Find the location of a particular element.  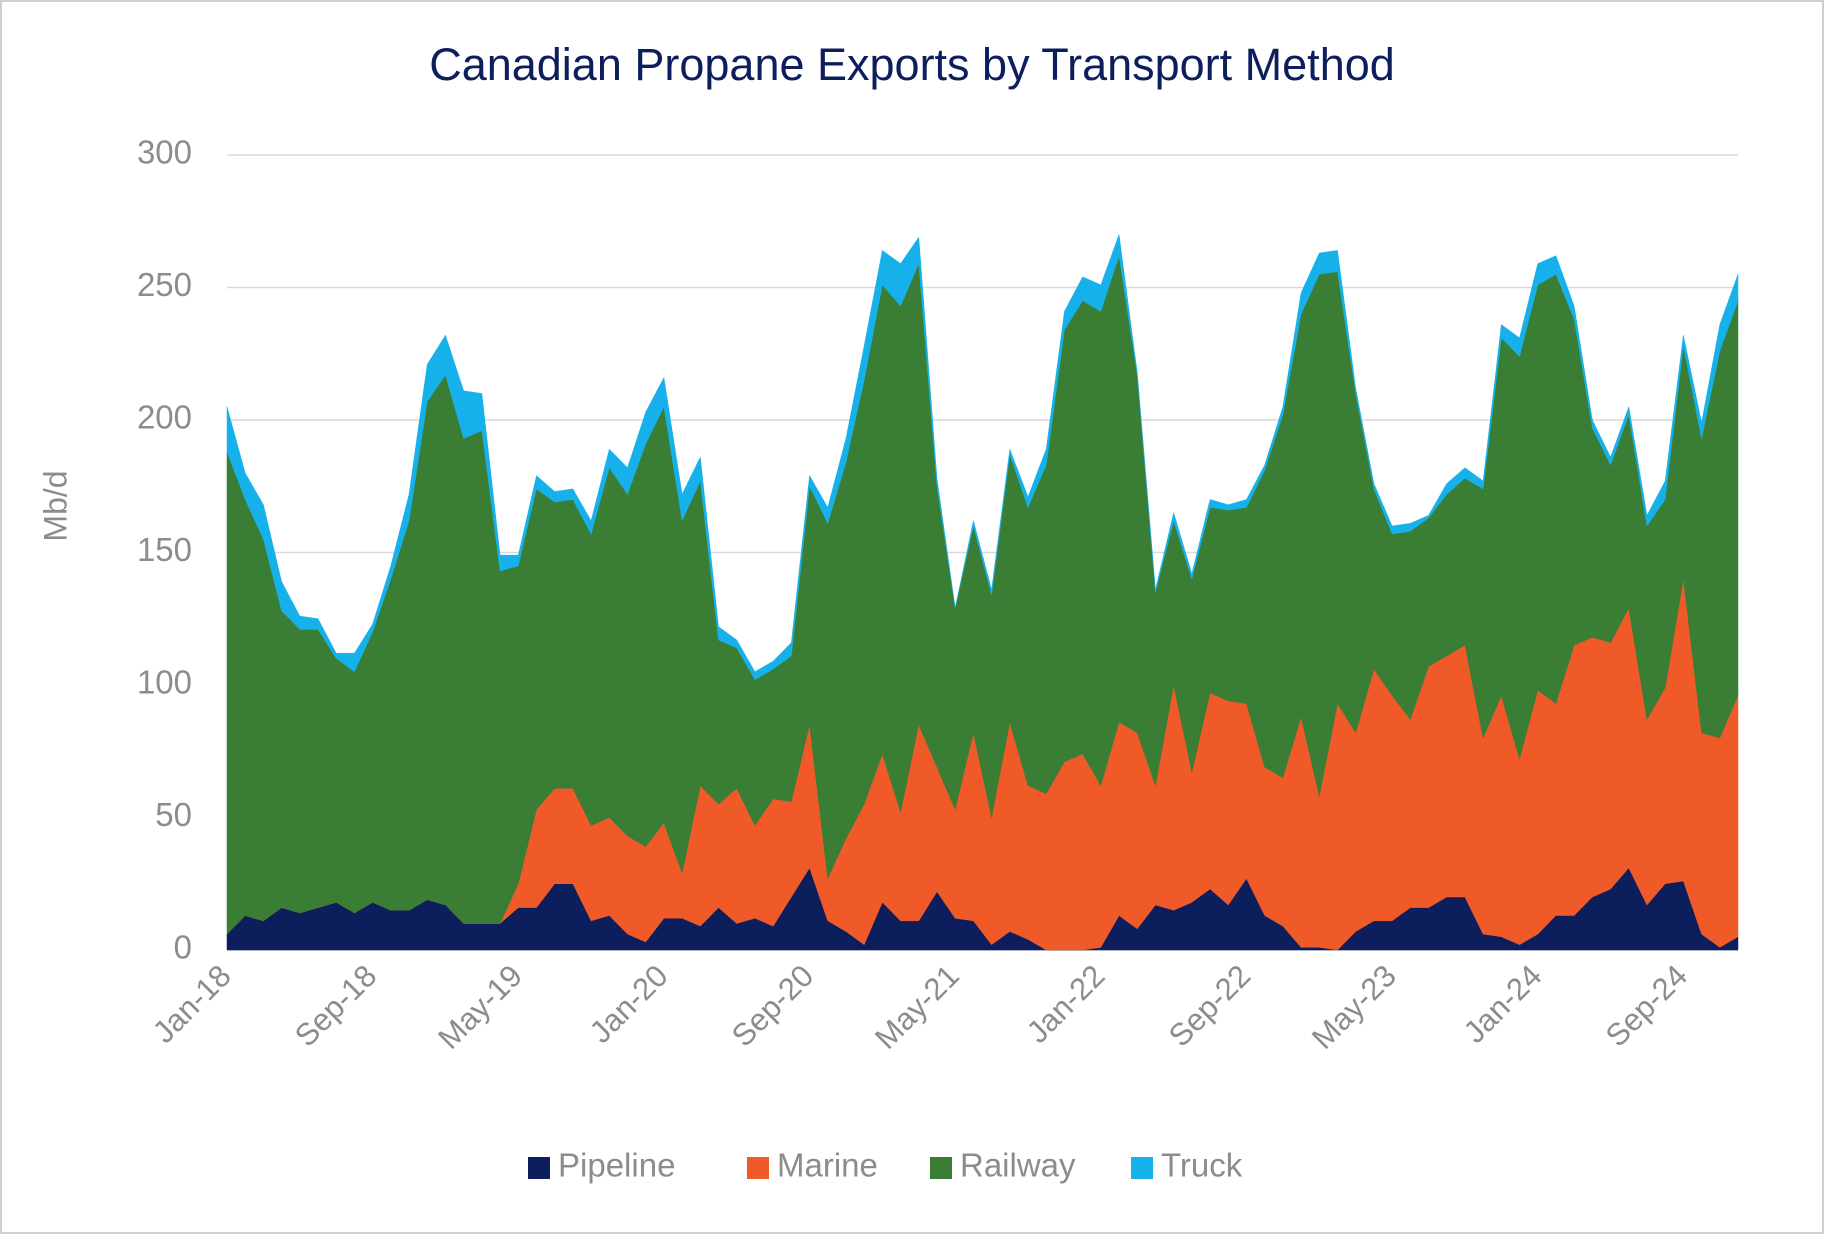

y-tick-label: 200 is located at coordinates (164, 417).